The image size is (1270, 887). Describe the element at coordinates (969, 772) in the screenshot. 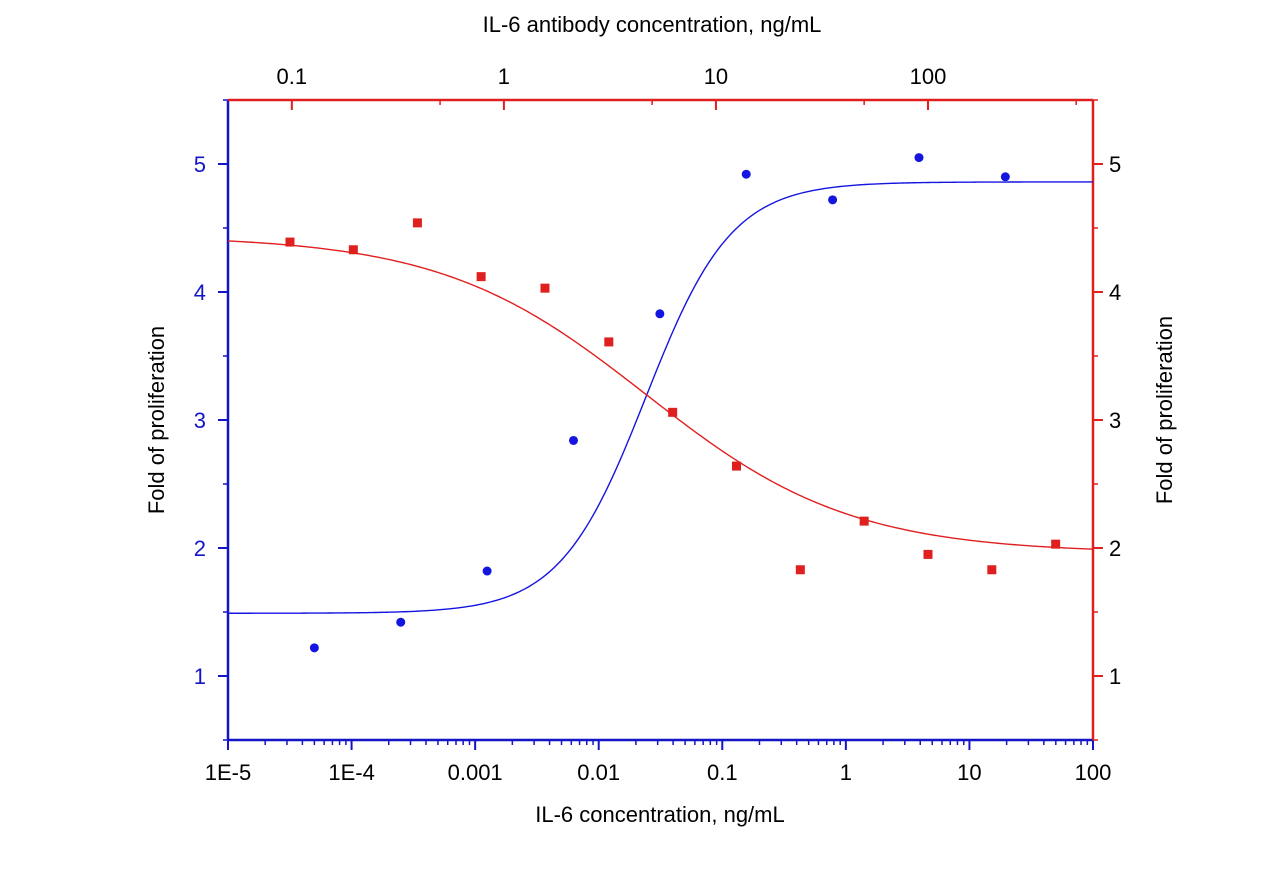

I see `bottom-x-tick-label: 10` at that location.